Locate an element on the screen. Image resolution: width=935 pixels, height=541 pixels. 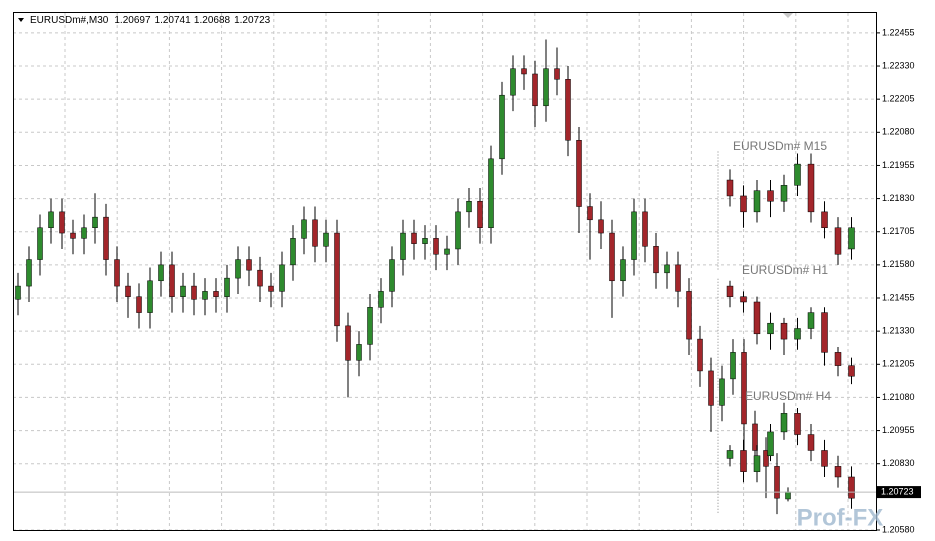
y-tick-label: 1.22205 is located at coordinates (898, 99).